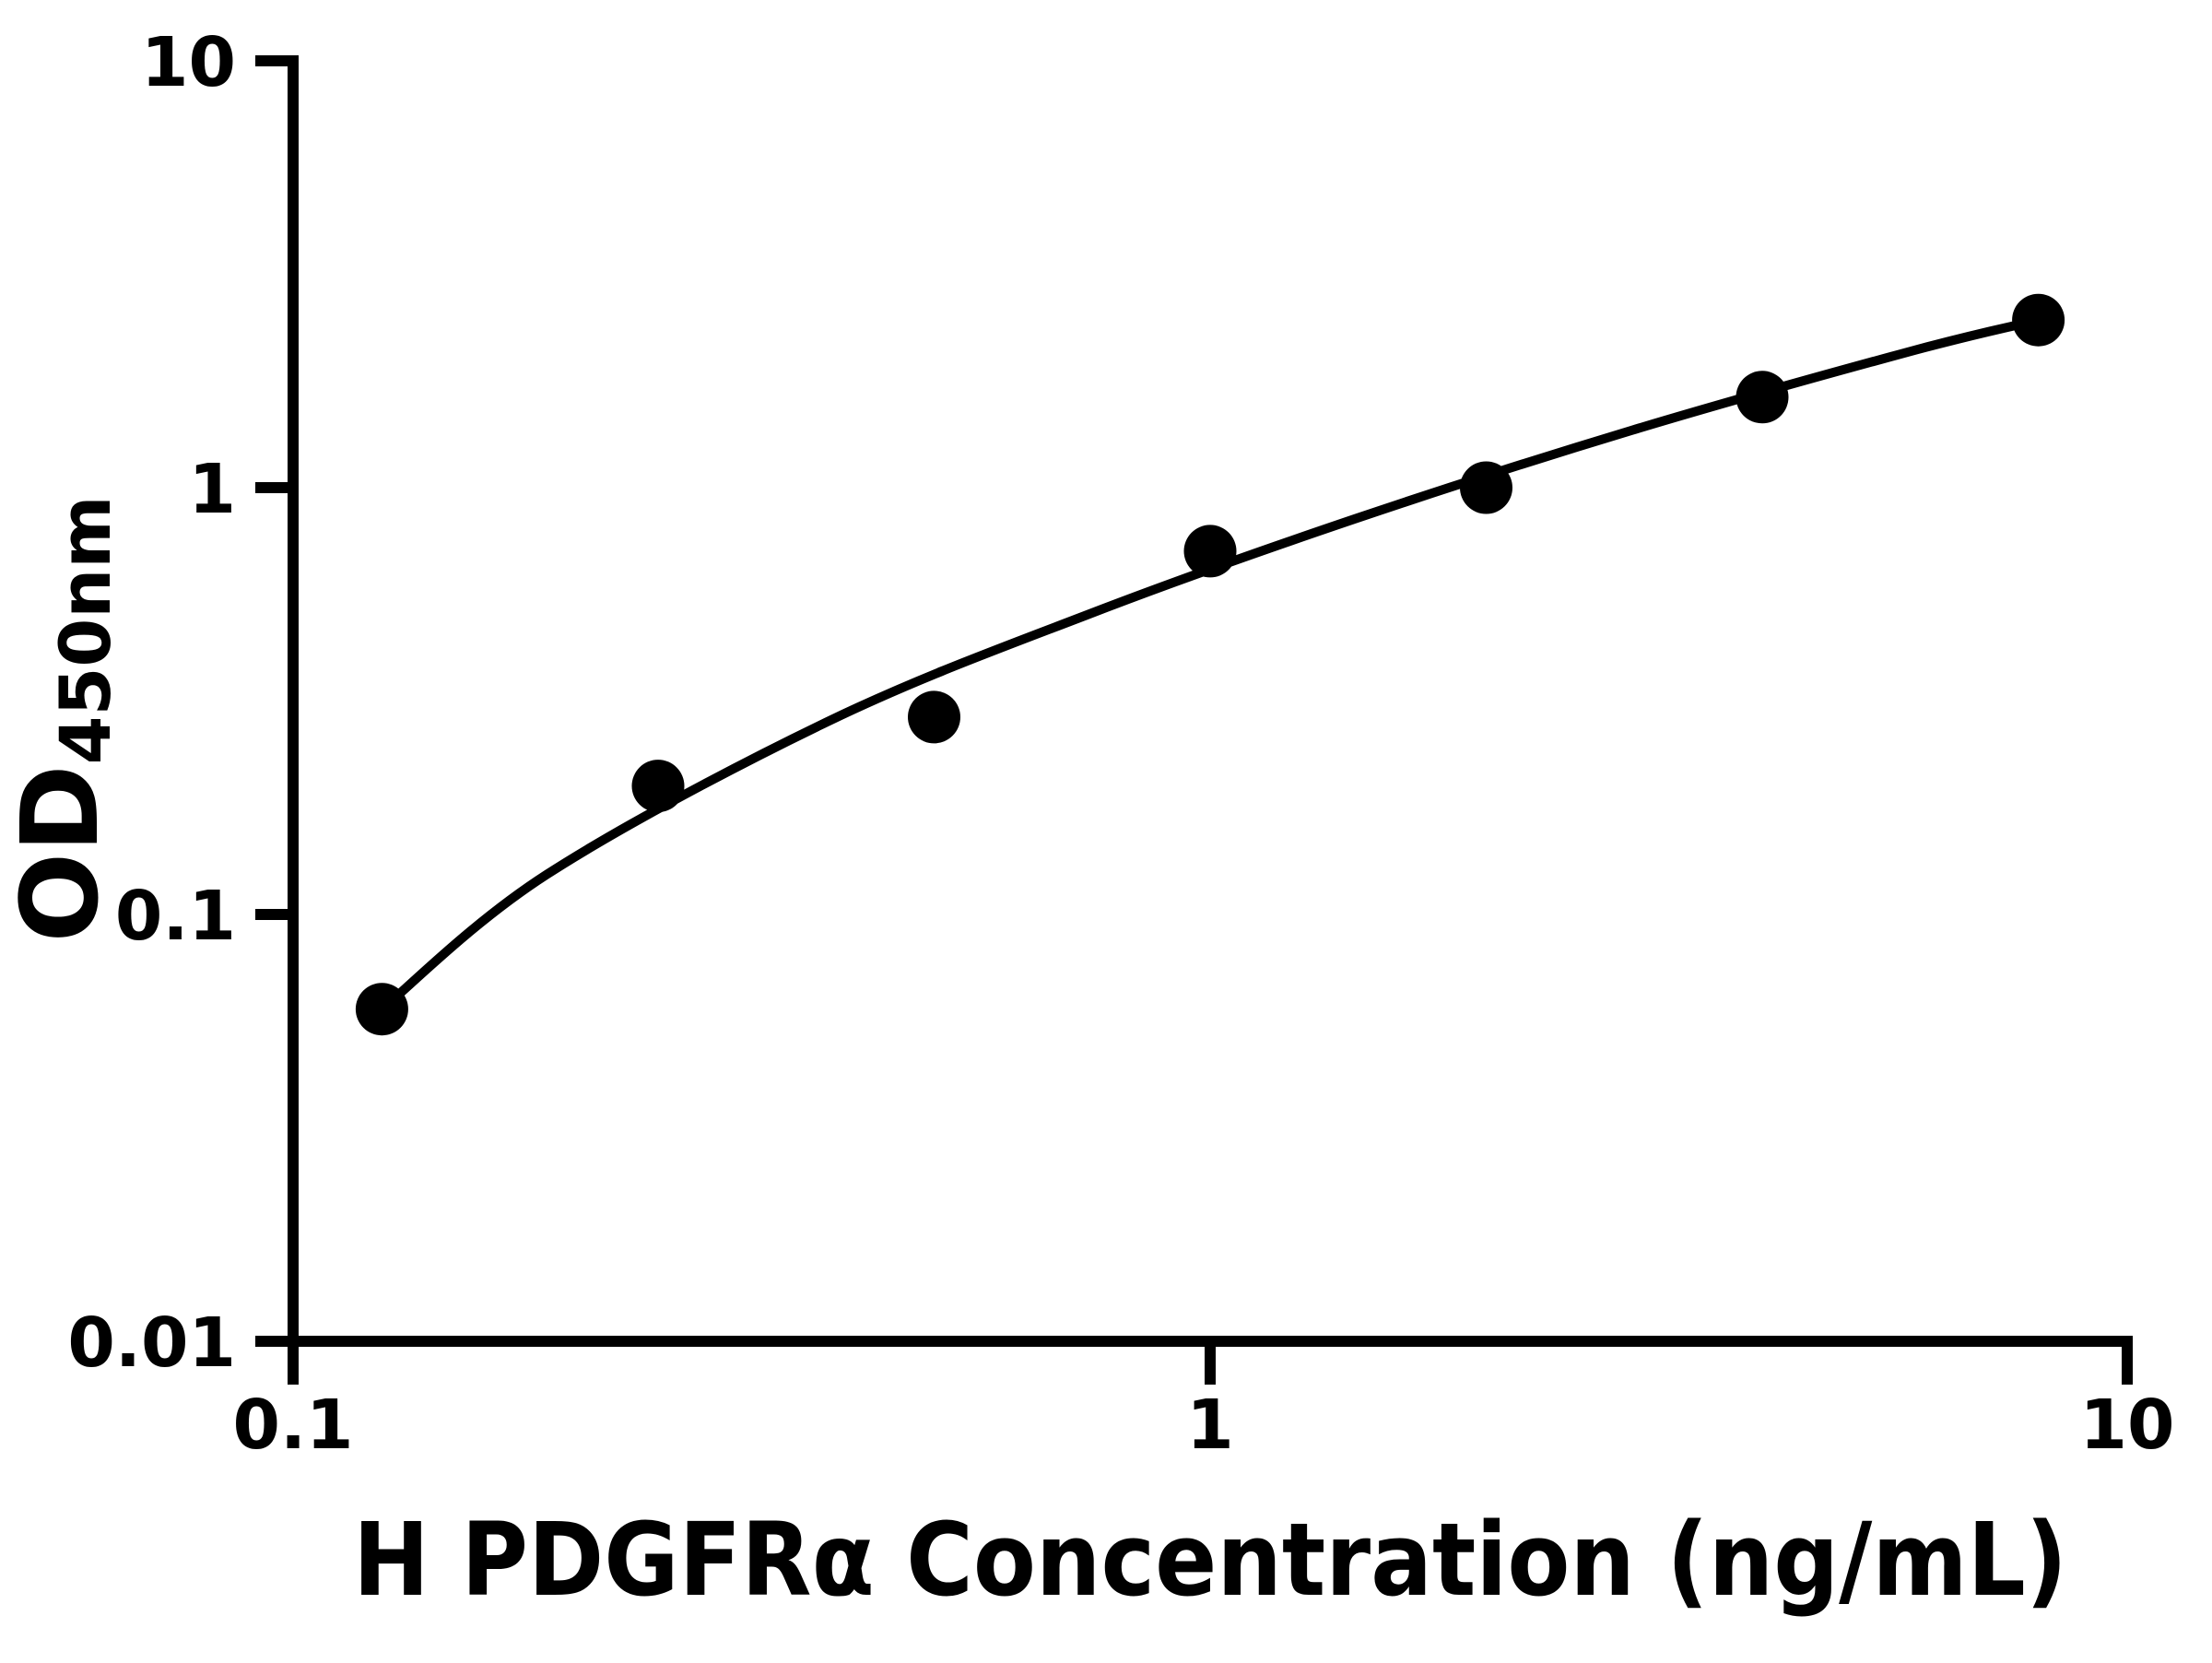  What do you see at coordinates (213, 489) in the screenshot?
I see `y-tick-label: 1` at bounding box center [213, 489].